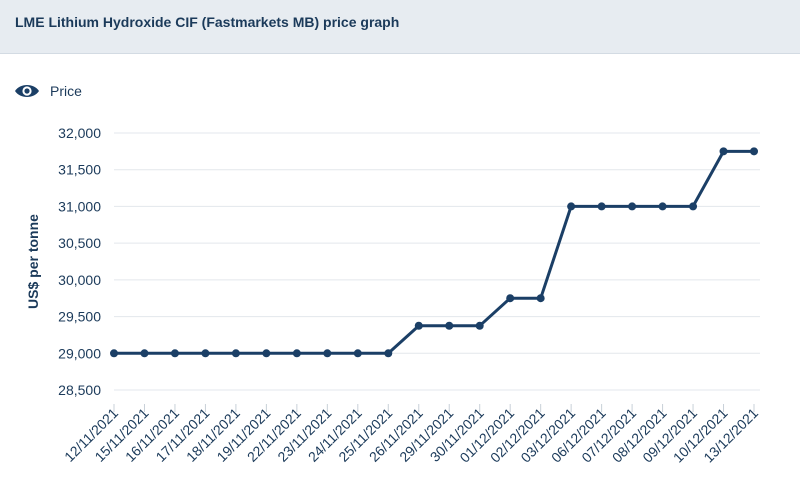 This screenshot has height=478, width=800. I want to click on legend-label: Price, so click(66, 91).